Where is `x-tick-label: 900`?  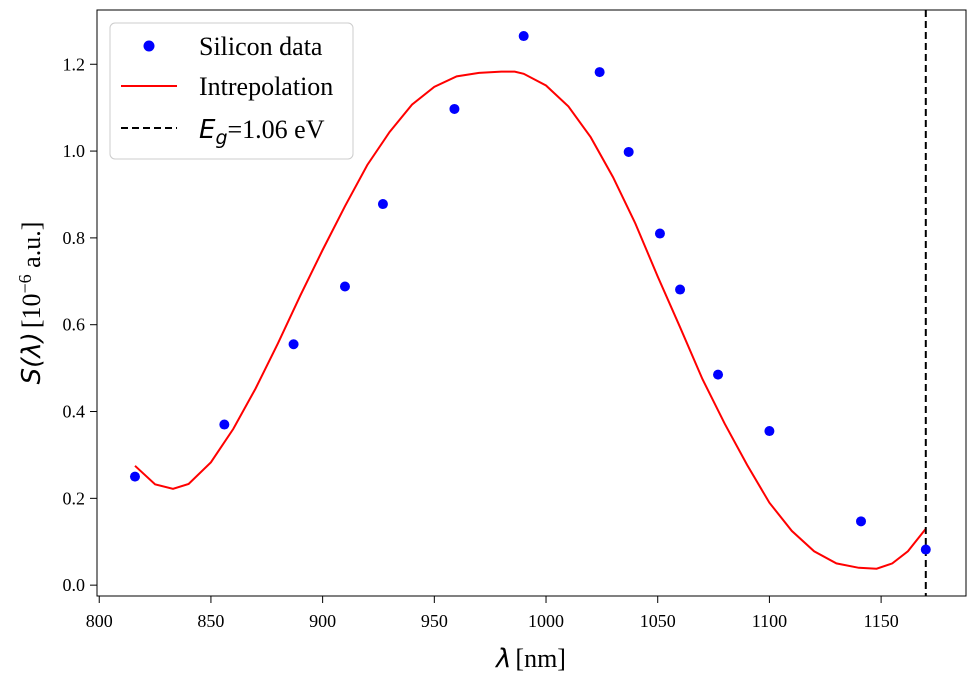
x-tick-label: 900 is located at coordinates (322, 621).